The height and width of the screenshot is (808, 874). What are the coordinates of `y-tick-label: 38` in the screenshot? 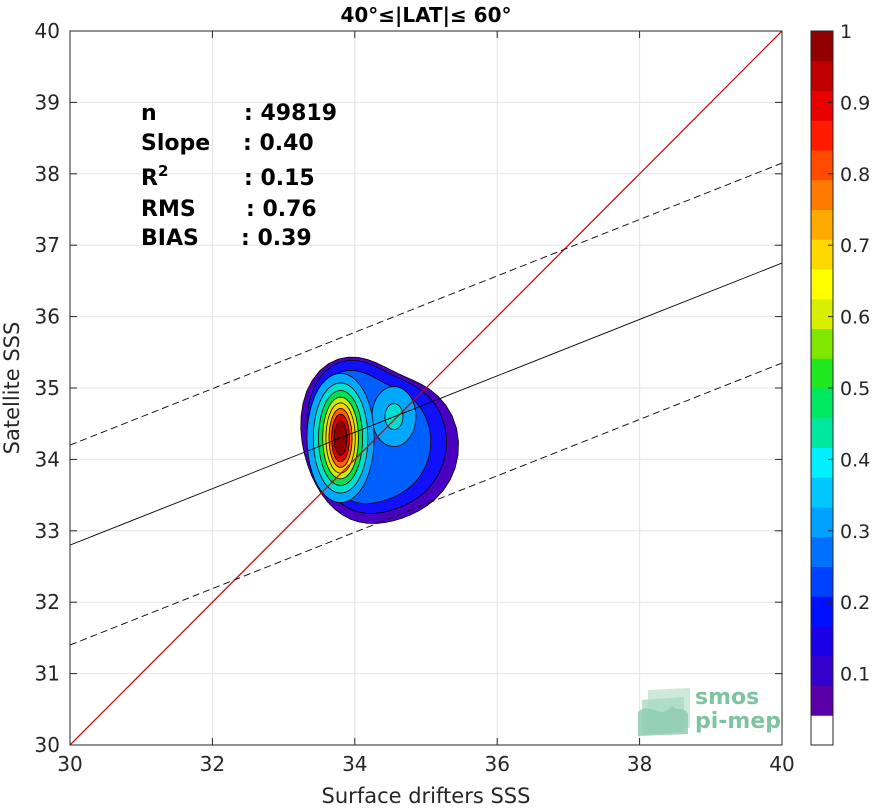 It's located at (47, 174).